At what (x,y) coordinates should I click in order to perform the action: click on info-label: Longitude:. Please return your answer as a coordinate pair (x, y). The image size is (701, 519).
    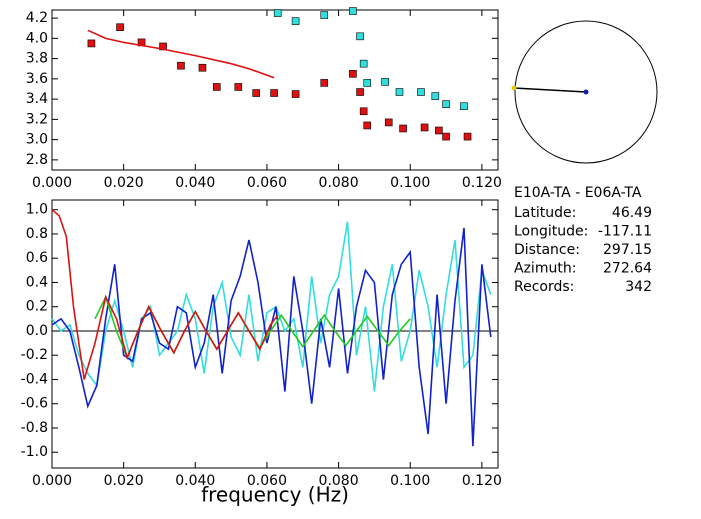
    Looking at the image, I should click on (551, 232).